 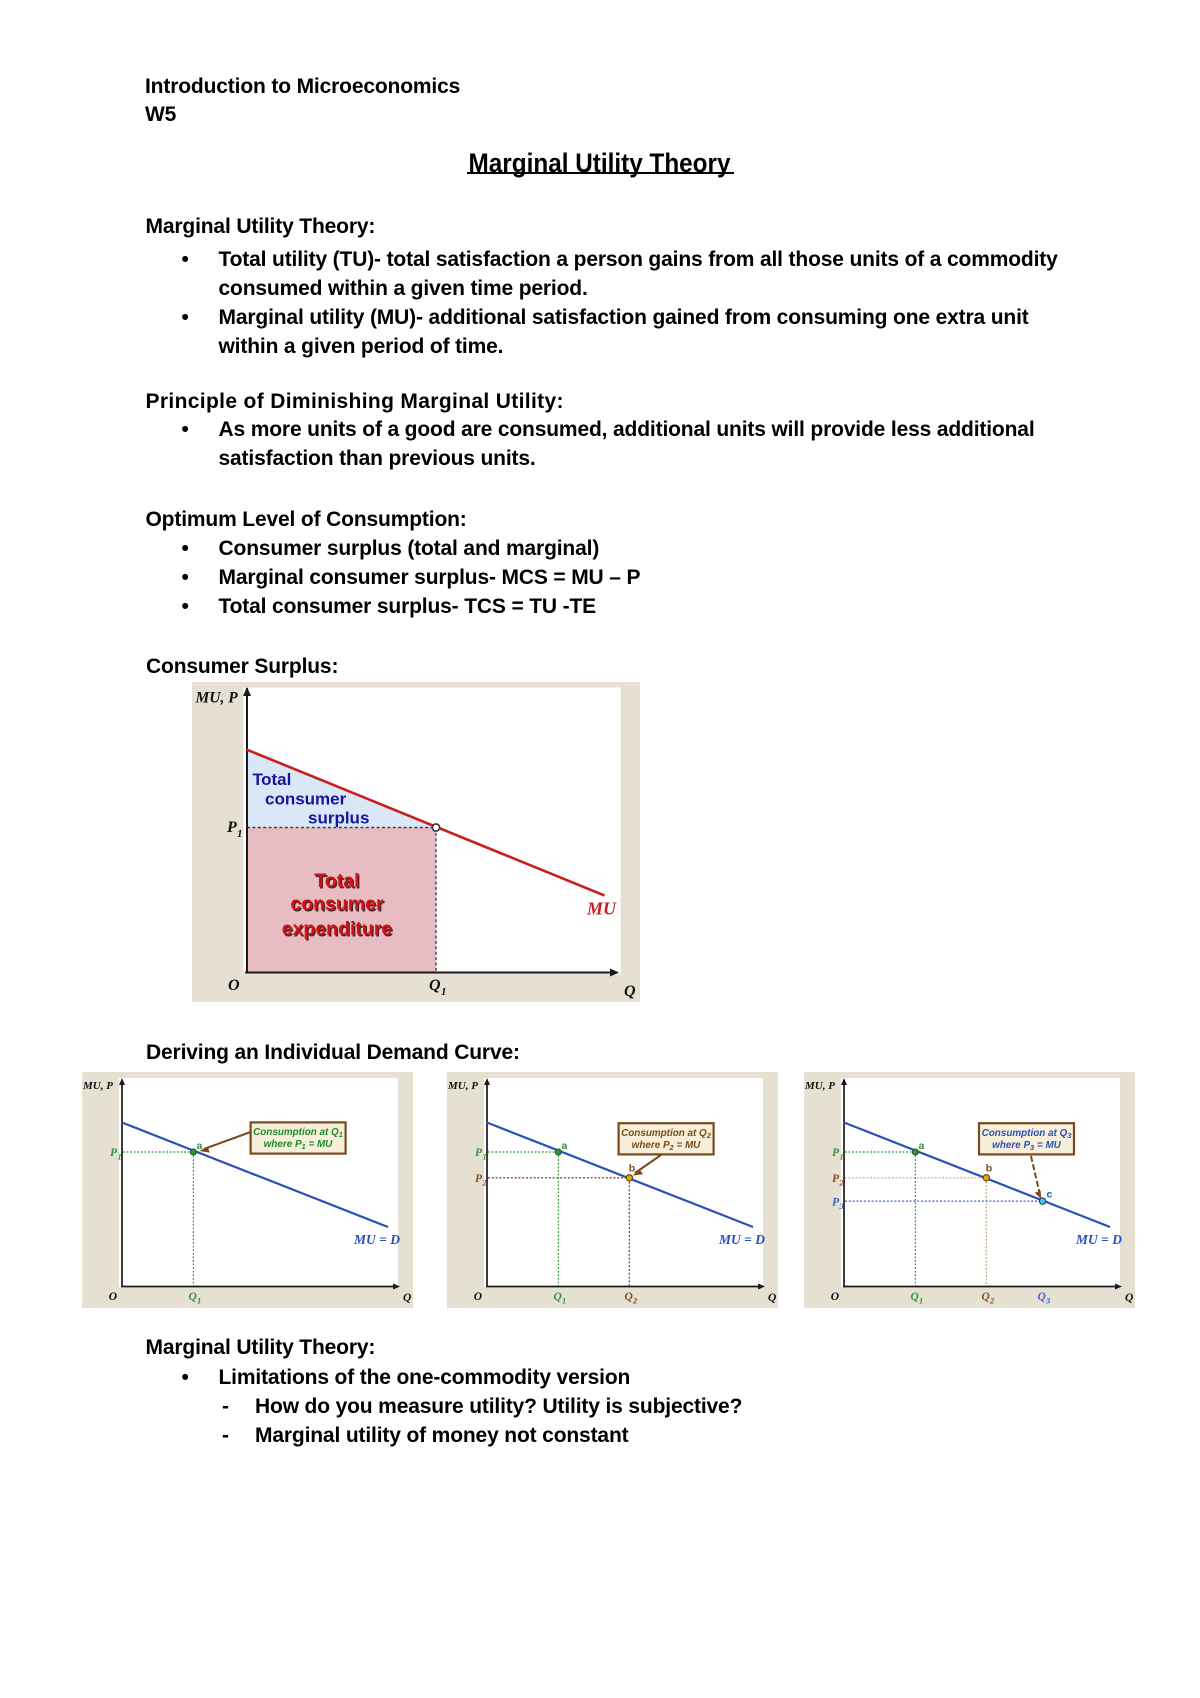 What do you see at coordinates (666, 1146) in the screenshot?
I see `svg-text: where P2 = MU` at bounding box center [666, 1146].